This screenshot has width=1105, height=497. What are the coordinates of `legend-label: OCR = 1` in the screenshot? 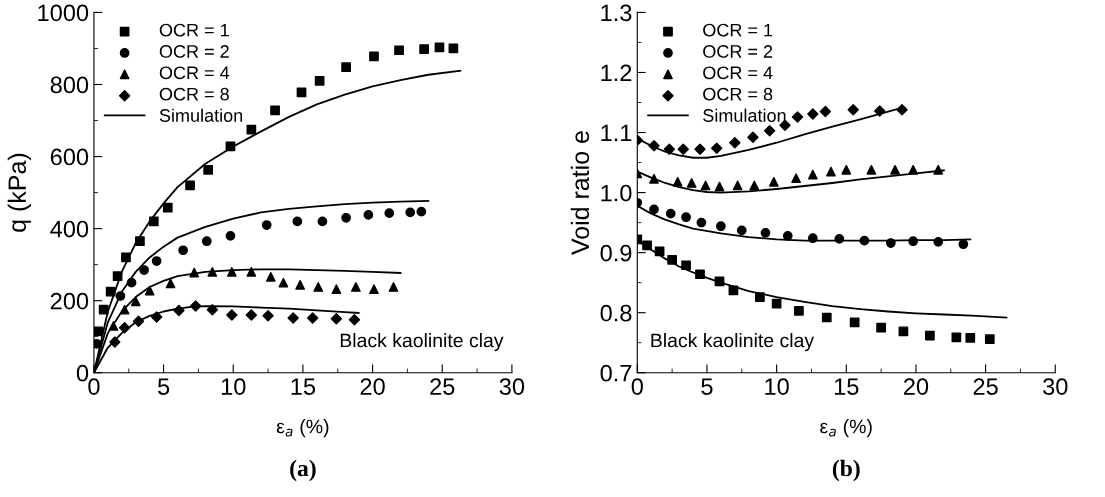 It's located at (738, 30).